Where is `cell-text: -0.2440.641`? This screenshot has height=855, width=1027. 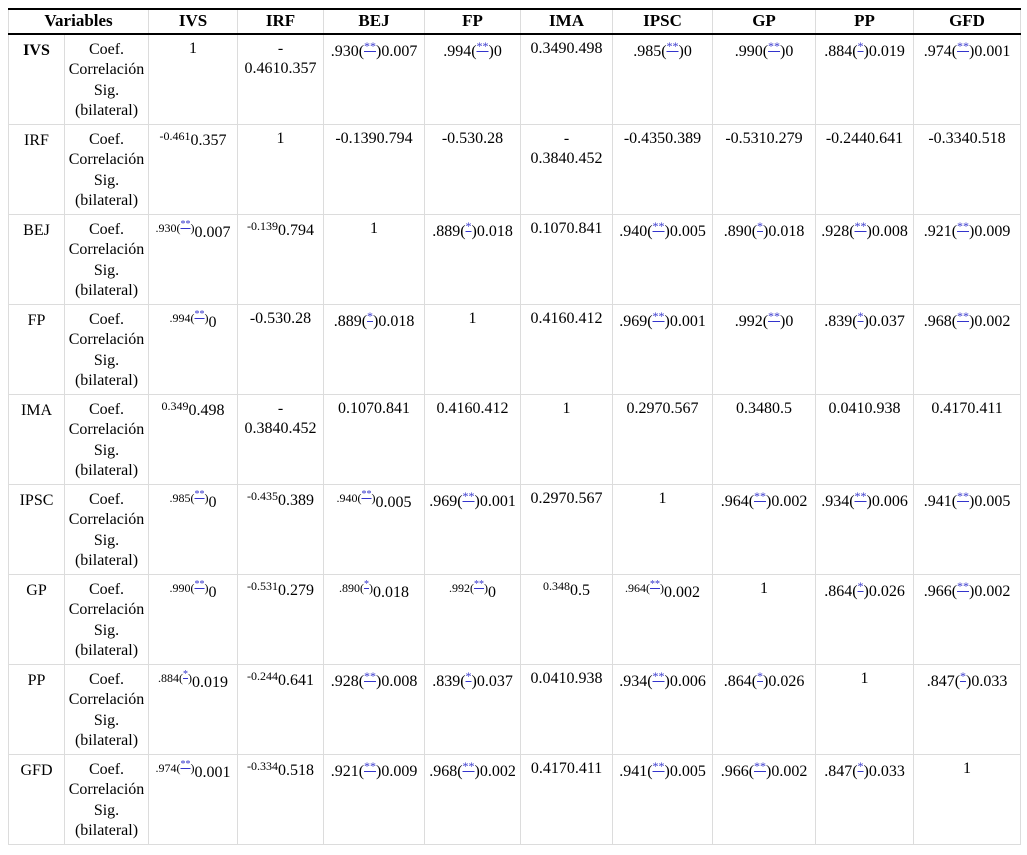
cell-text: -0.2440.641 is located at coordinates (864, 138).